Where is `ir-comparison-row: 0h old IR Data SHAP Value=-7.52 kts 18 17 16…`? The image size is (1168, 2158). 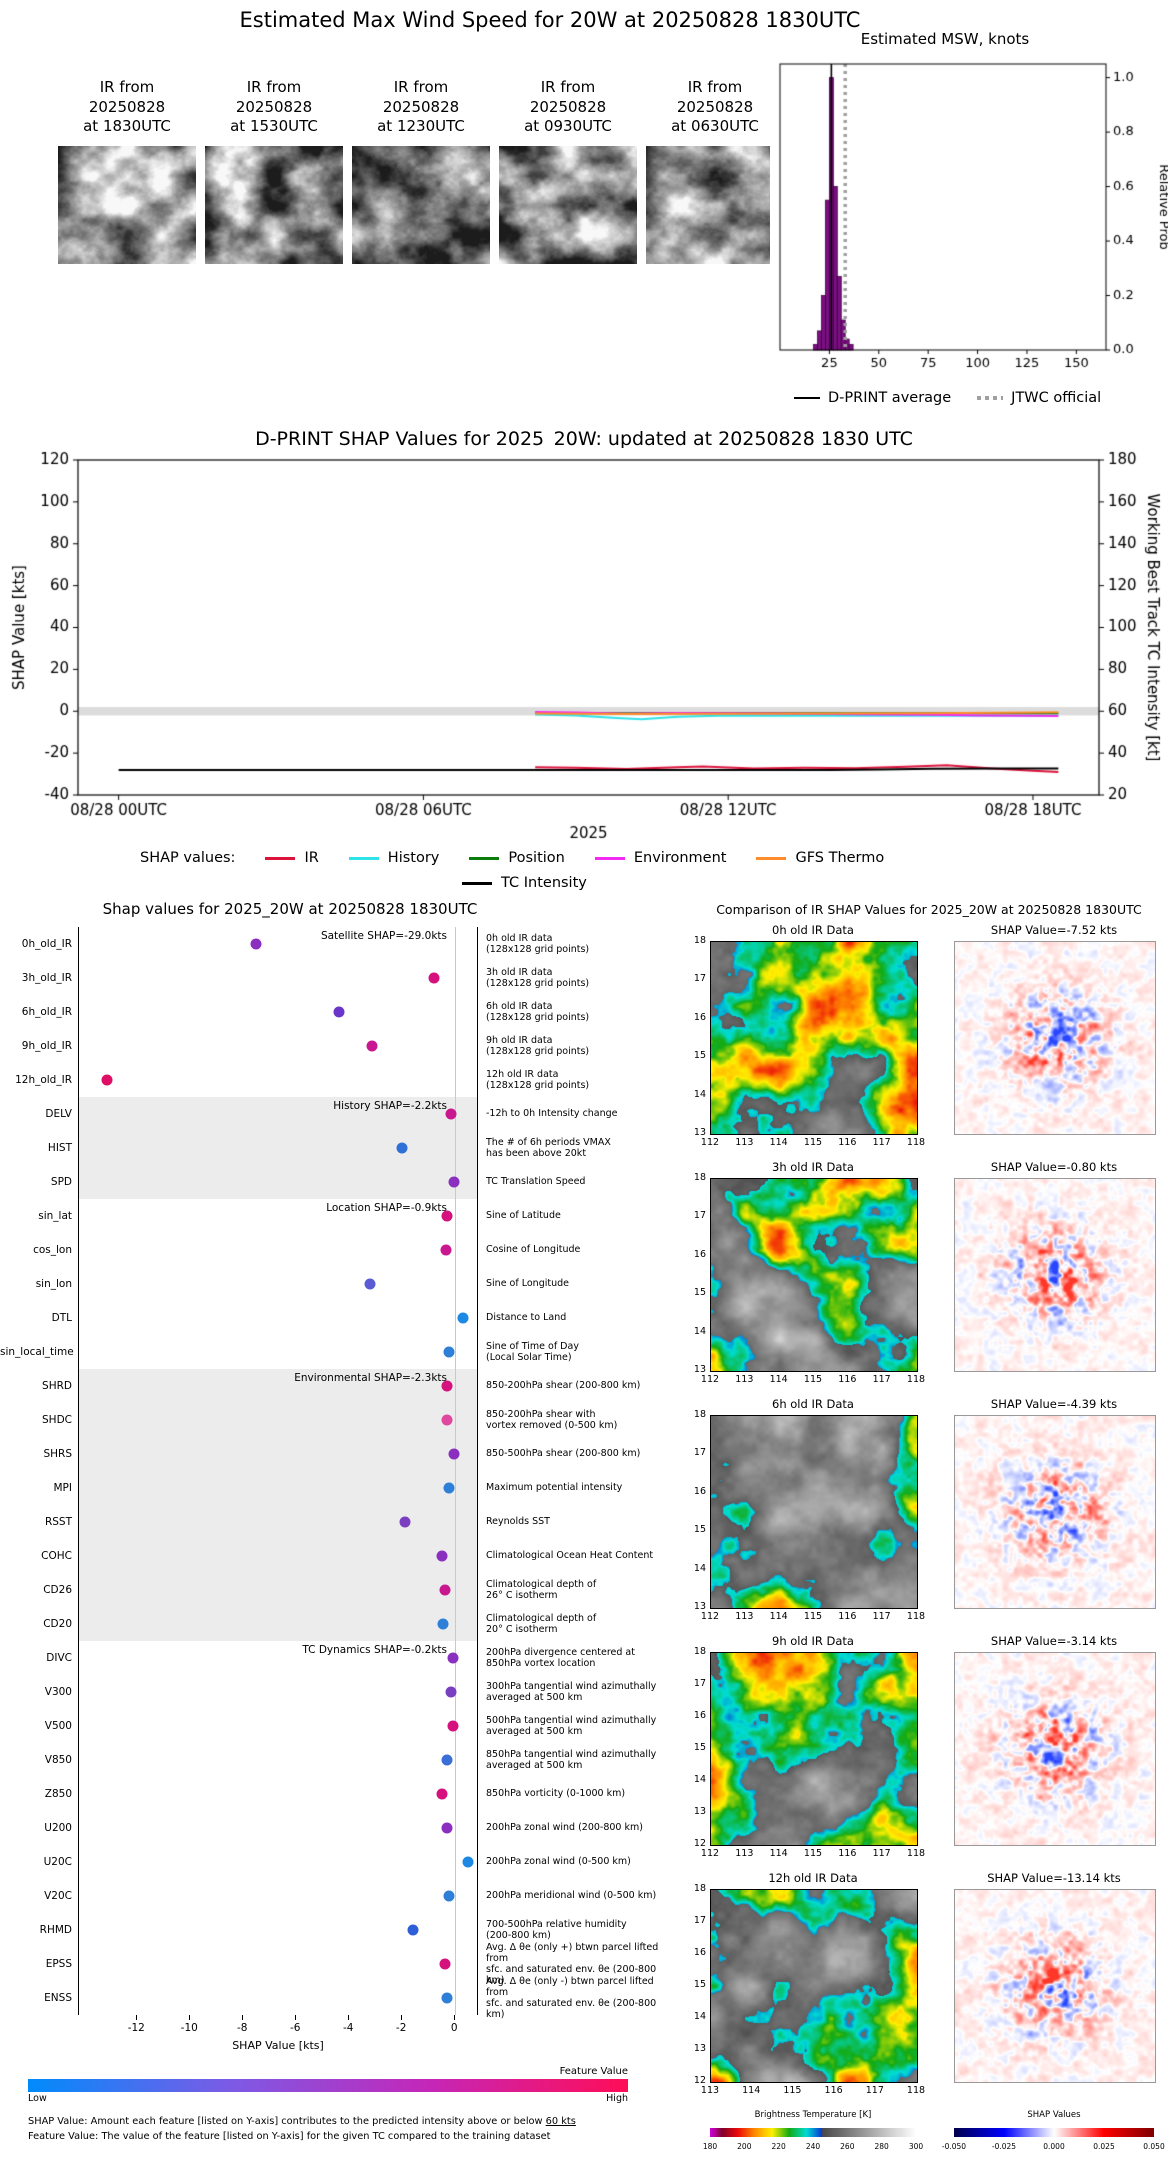 ir-comparison-row: 0h old IR Data SHAP Value=-7.52 kts 18 17 16… is located at coordinates (929, 1039).